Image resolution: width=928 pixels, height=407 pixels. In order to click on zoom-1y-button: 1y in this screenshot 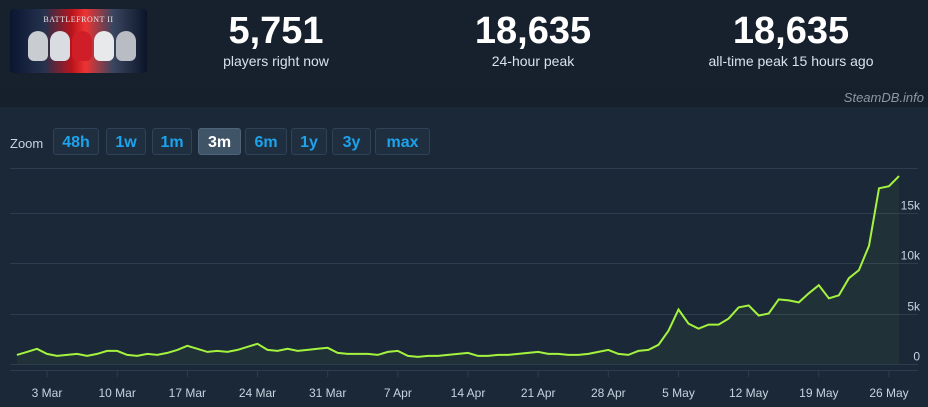, I will do `click(309, 141)`.